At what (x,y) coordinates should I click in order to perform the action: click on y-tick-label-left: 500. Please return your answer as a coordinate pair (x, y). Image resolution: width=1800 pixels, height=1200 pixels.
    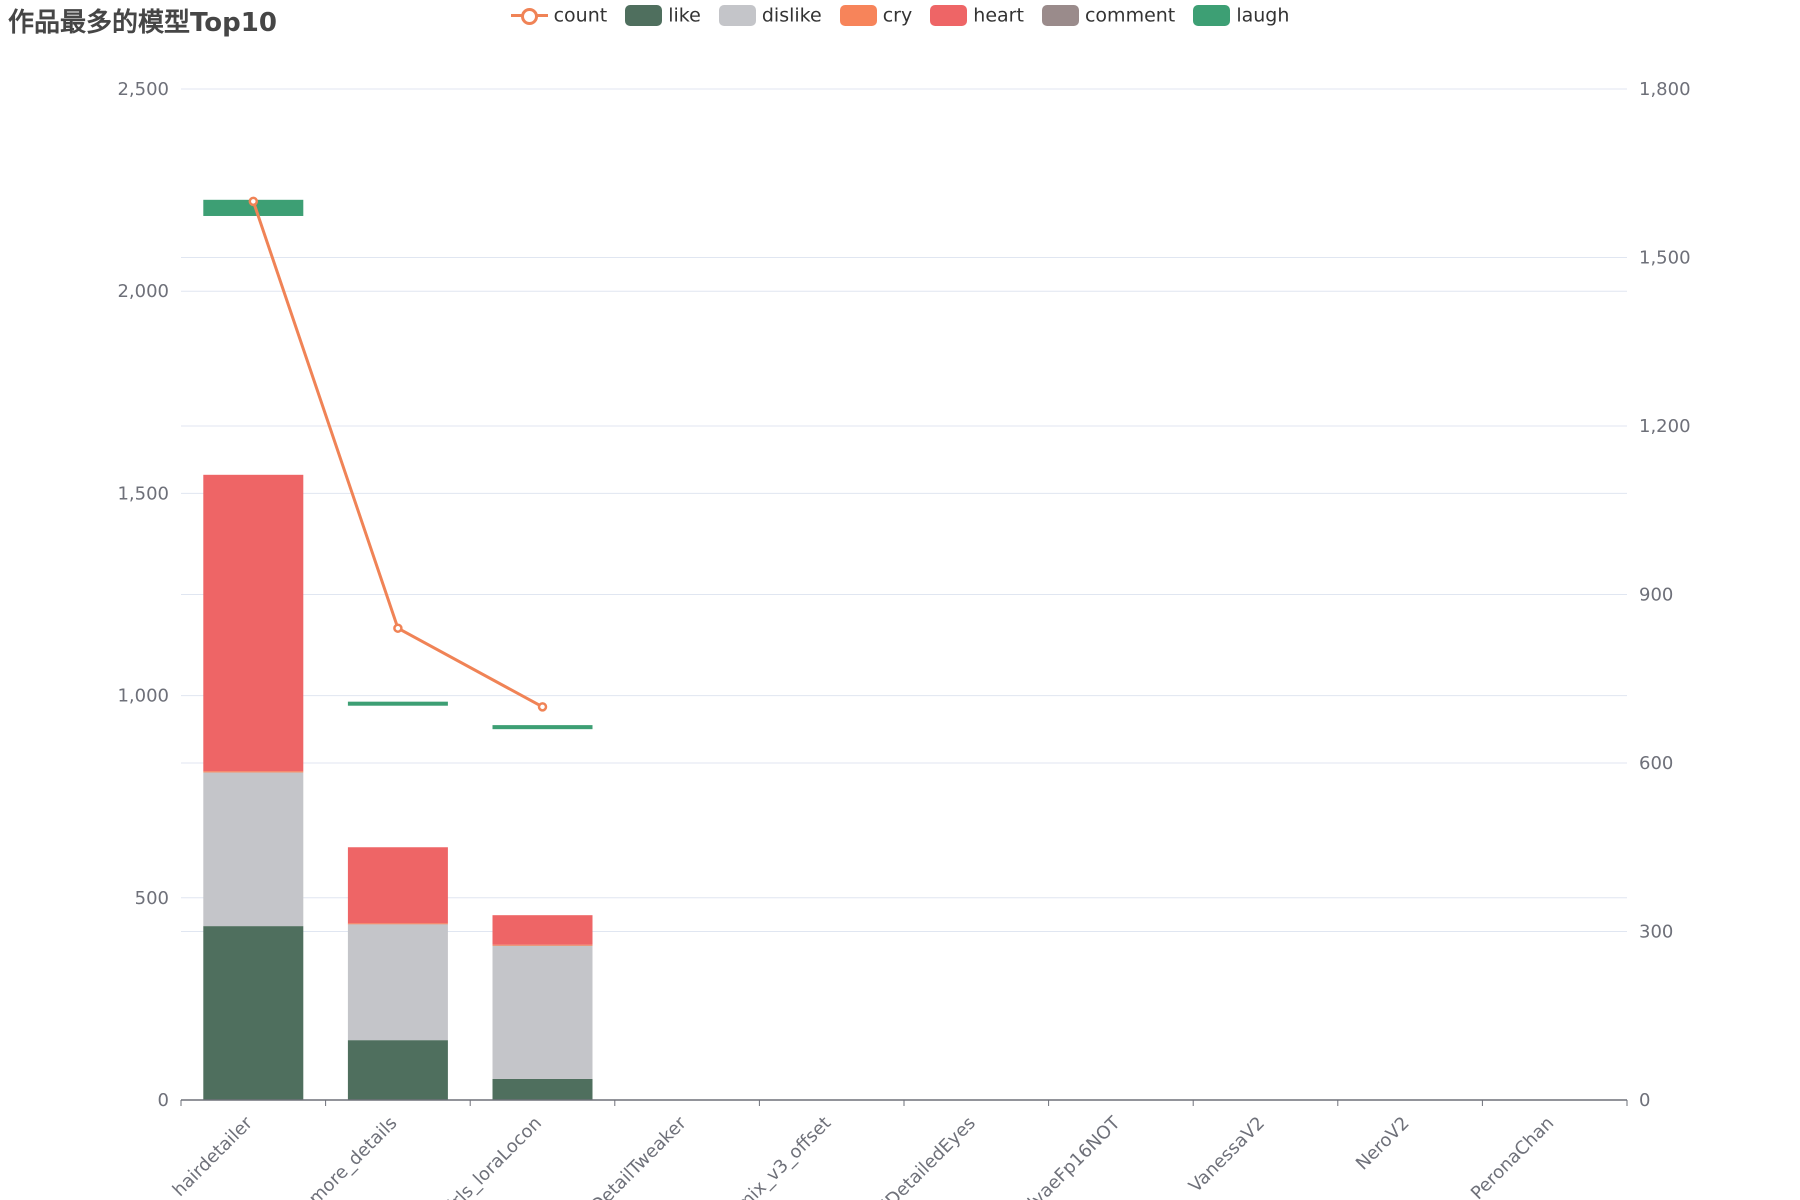
    Looking at the image, I should click on (152, 898).